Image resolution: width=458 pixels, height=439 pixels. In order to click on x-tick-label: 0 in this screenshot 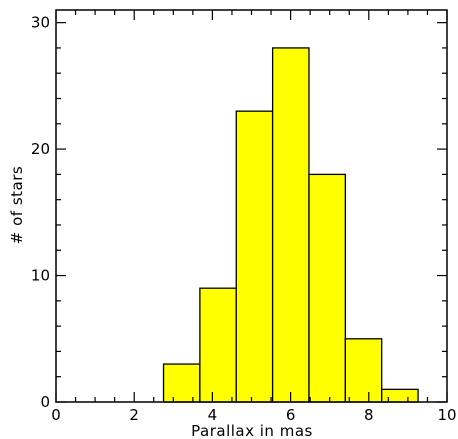, I will do `click(56, 415)`.